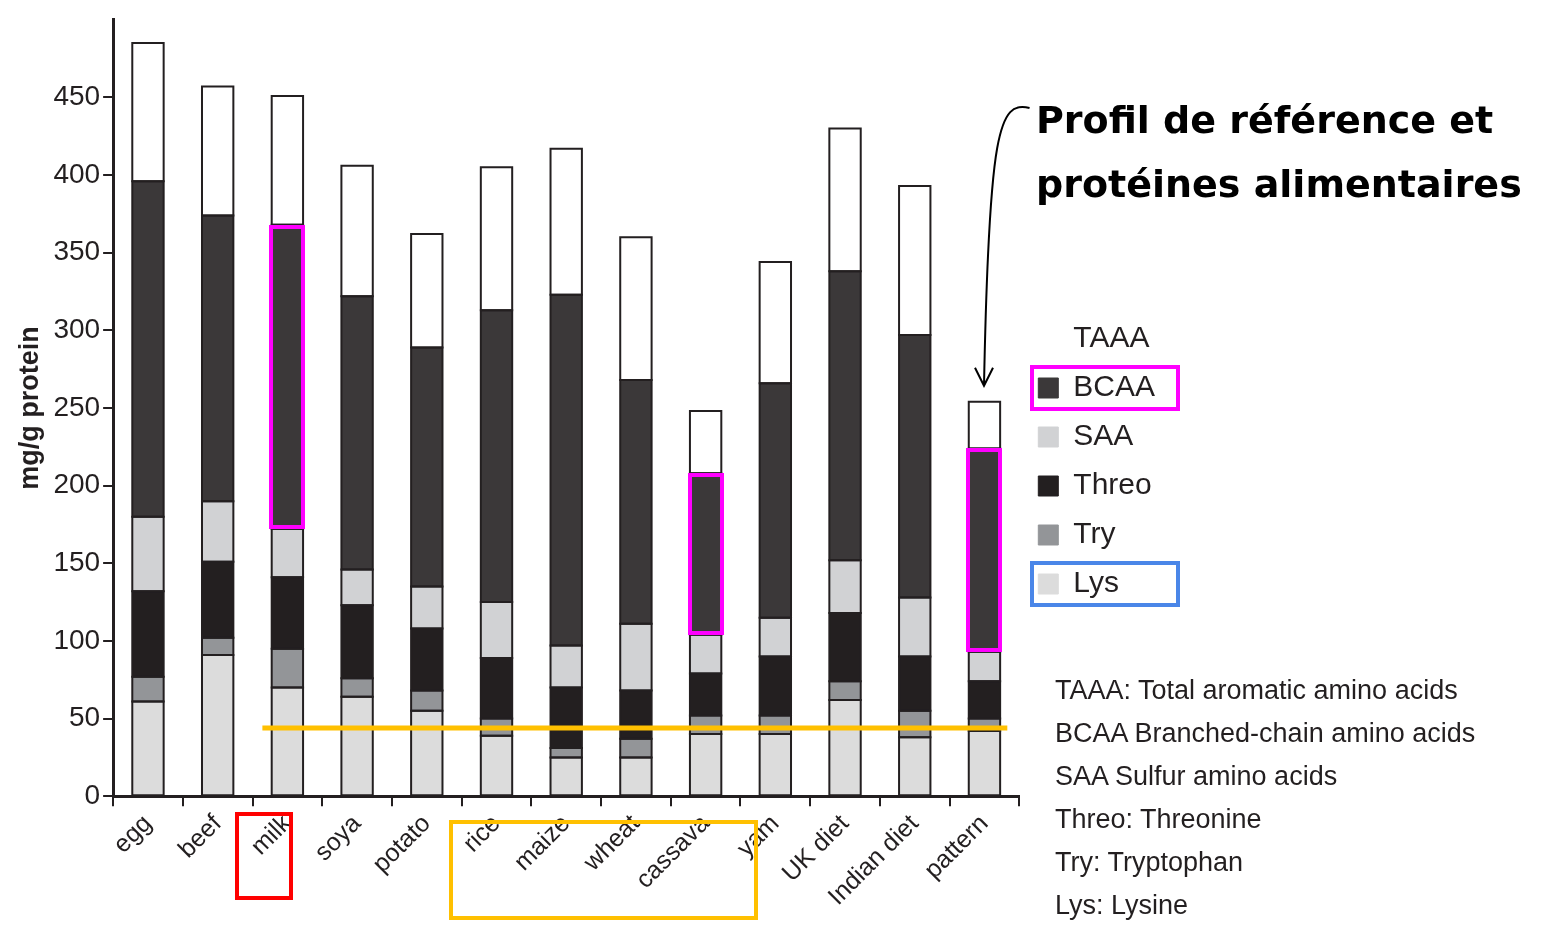  Describe the element at coordinates (28, 408) in the screenshot. I see `y-axis-title: mg/g protein` at that location.